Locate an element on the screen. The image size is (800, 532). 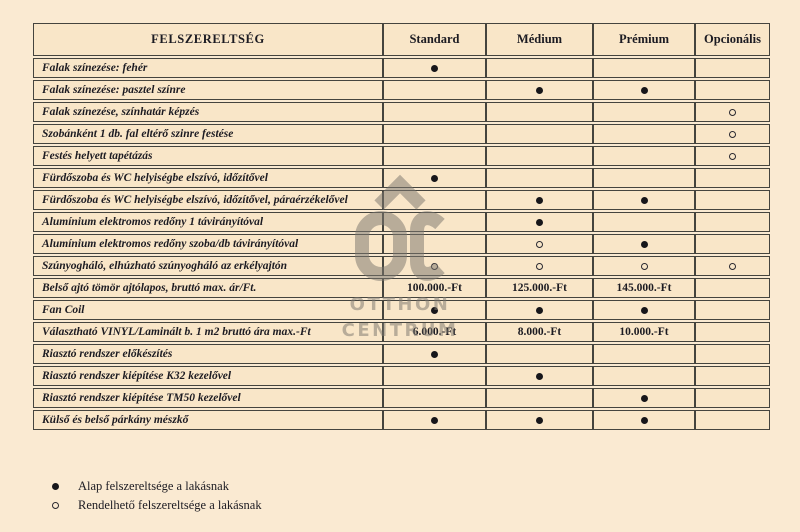
table-row: Riasztó rendszer előkészítés is located at coordinates (401, 354).